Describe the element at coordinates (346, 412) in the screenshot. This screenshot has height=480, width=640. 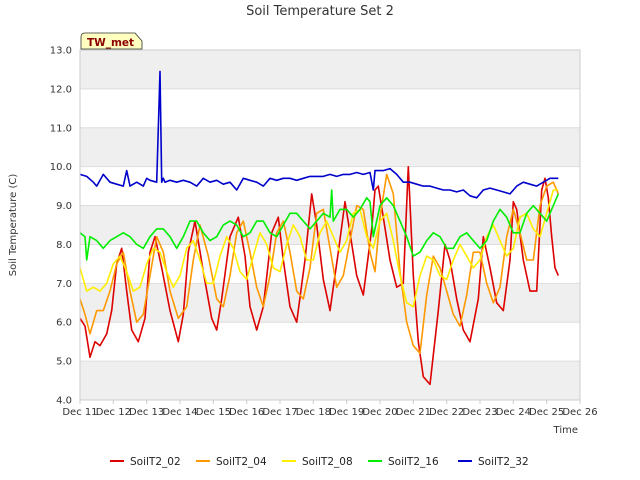
I see `x-tick-label: Dec 19` at that location.